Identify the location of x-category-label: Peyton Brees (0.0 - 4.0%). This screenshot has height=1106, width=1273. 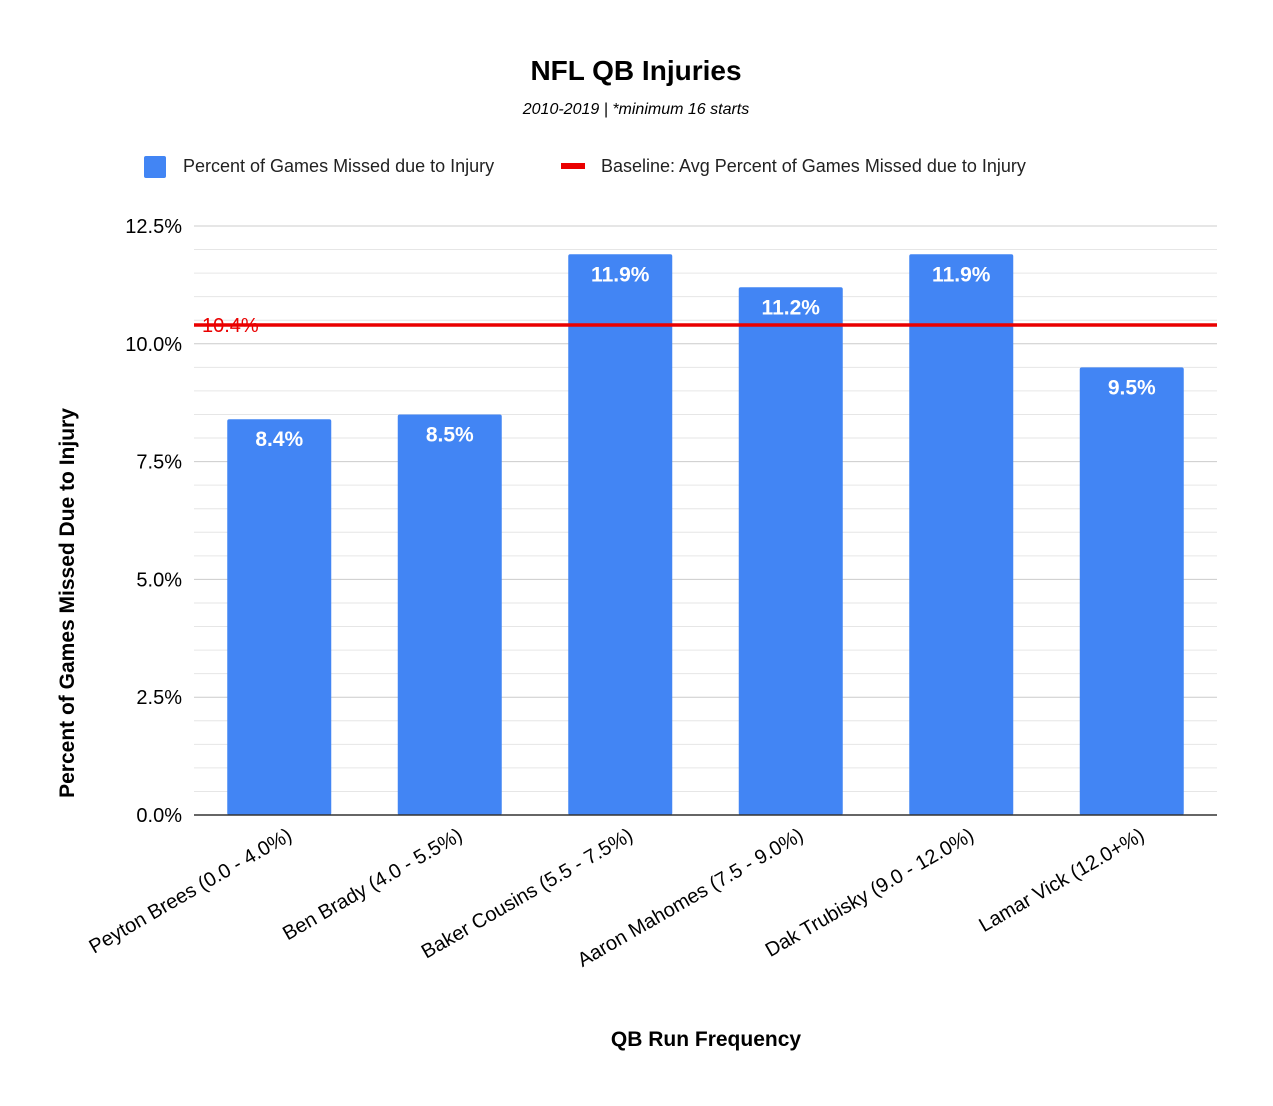
(190, 891).